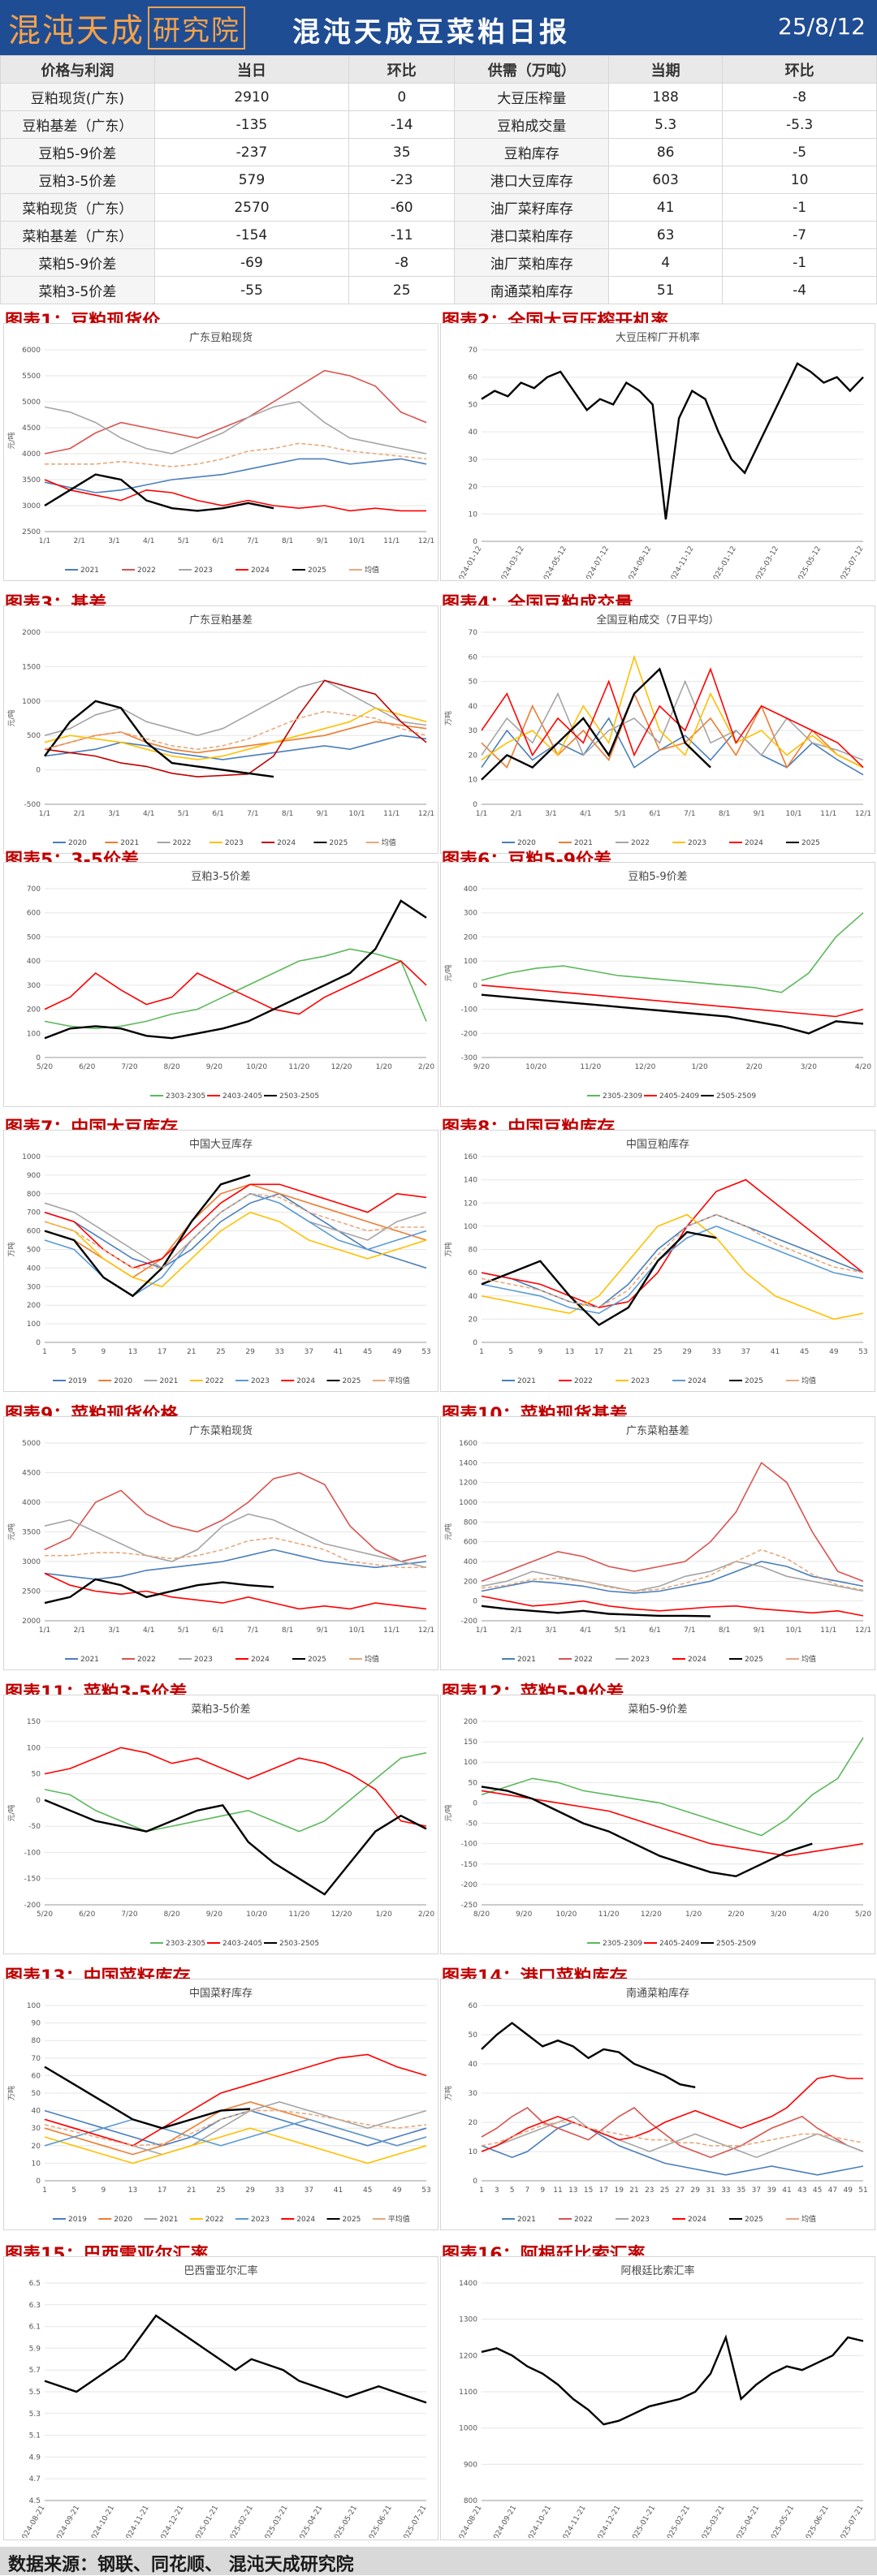 The image size is (877, 2576). Describe the element at coordinates (129, 1915) in the screenshot. I see `x-tick-label: 7/20` at that location.